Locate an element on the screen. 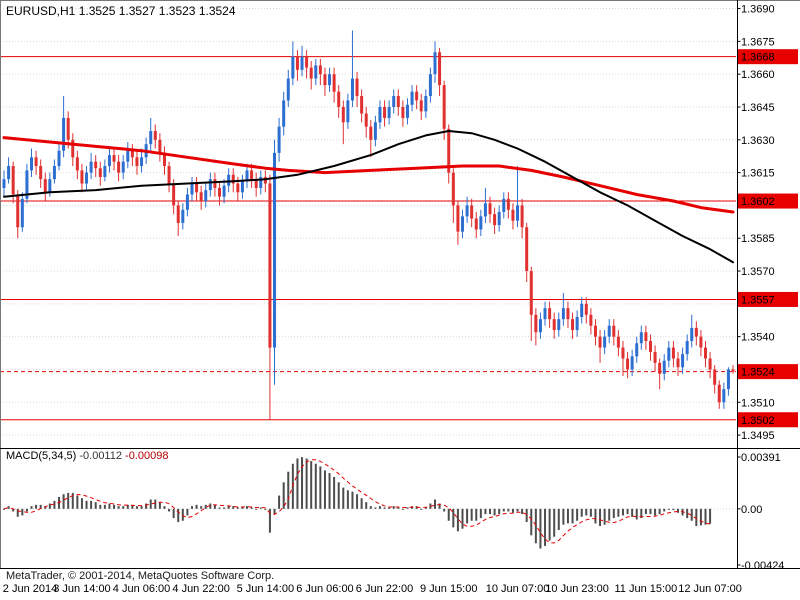 This screenshot has width=800, height=600. svg-text: 6 Jun 22:00 is located at coordinates (385, 589).